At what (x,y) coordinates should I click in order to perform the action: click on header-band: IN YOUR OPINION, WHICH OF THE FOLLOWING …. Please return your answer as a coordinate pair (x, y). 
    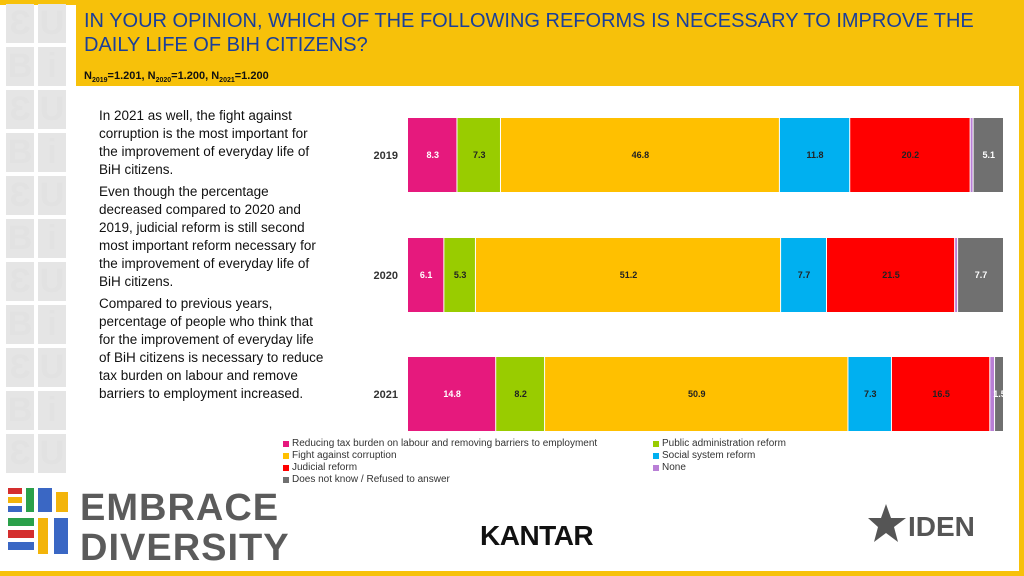
    Looking at the image, I should click on (547, 43).